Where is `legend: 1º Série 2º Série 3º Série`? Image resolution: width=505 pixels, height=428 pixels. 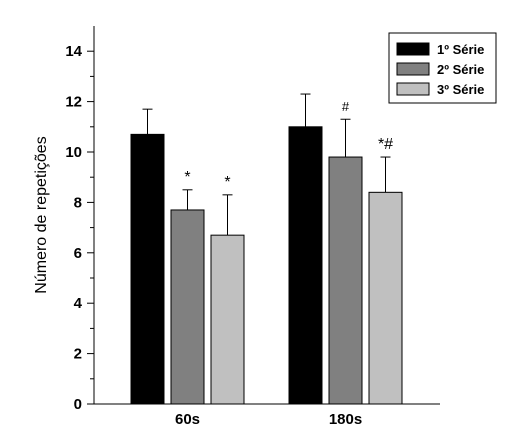
legend: 1º Série 2º Série 3º Série is located at coordinates (442, 68).